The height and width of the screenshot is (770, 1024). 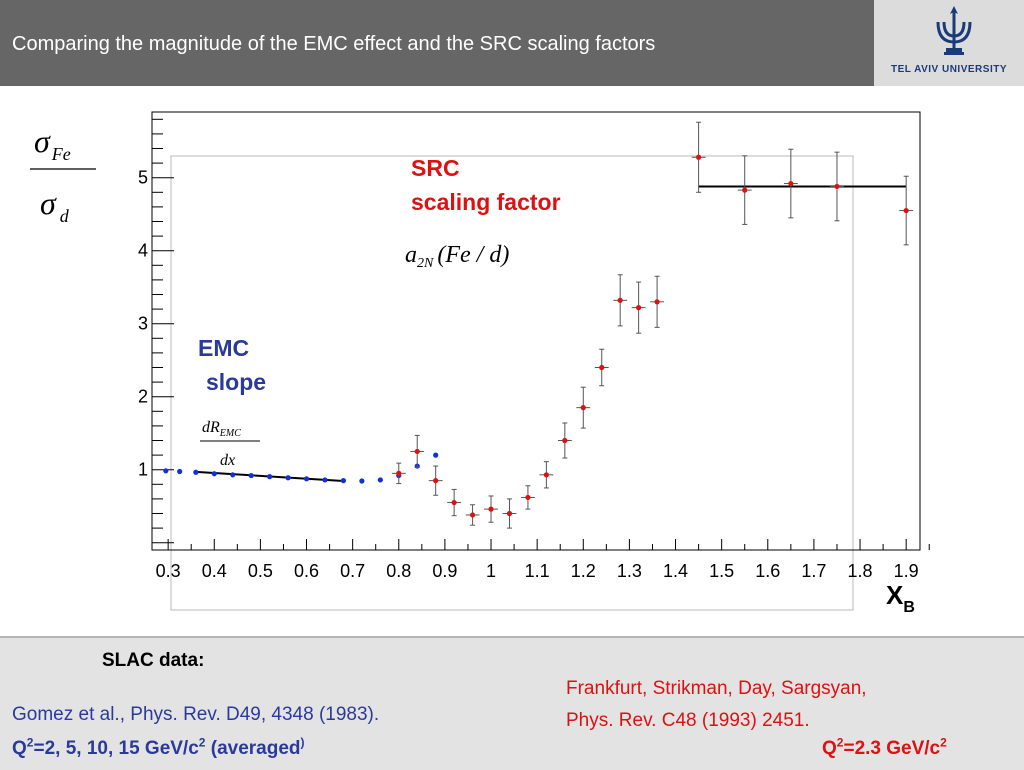 I want to click on q2-left-paren: ), so click(x=302, y=742).